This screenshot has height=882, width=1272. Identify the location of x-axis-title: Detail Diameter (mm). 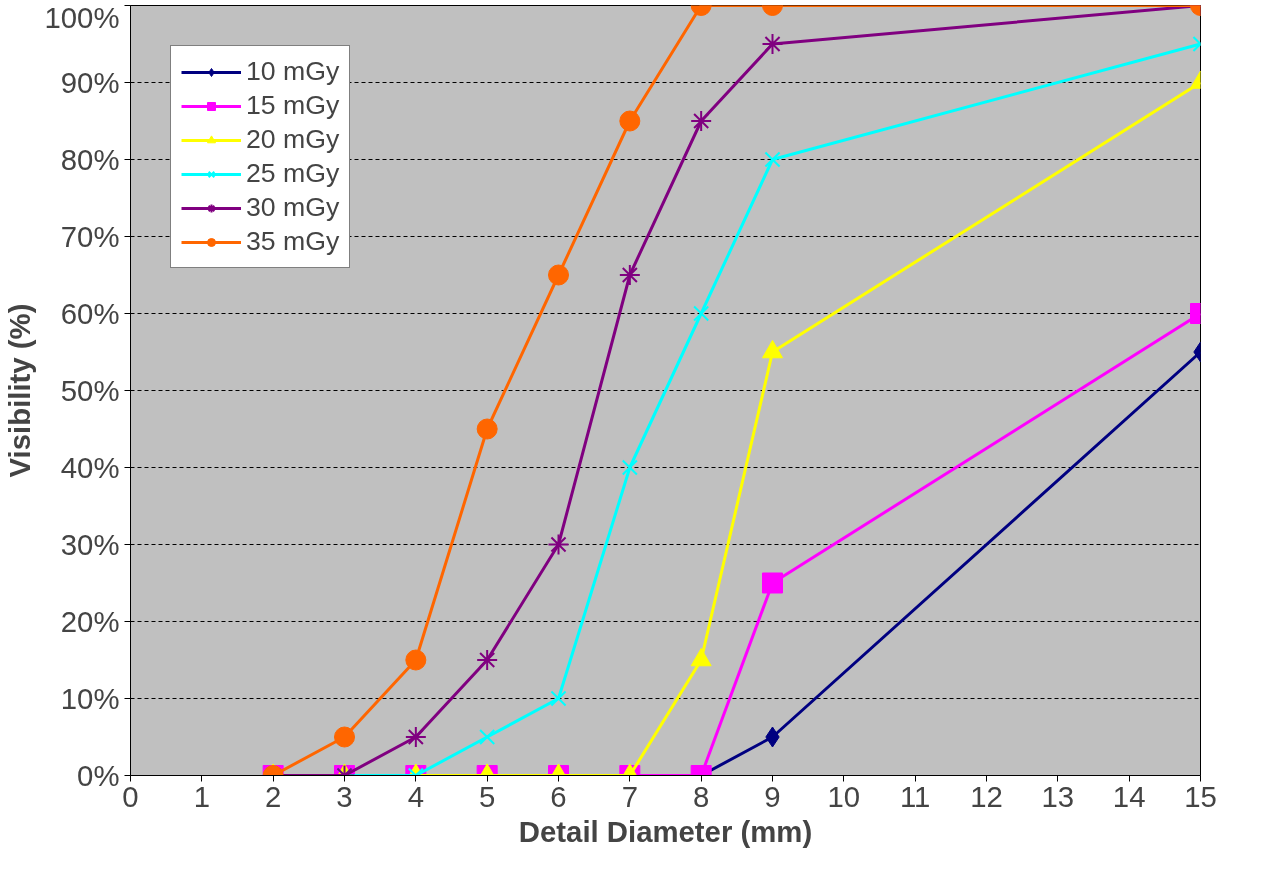
(665, 831).